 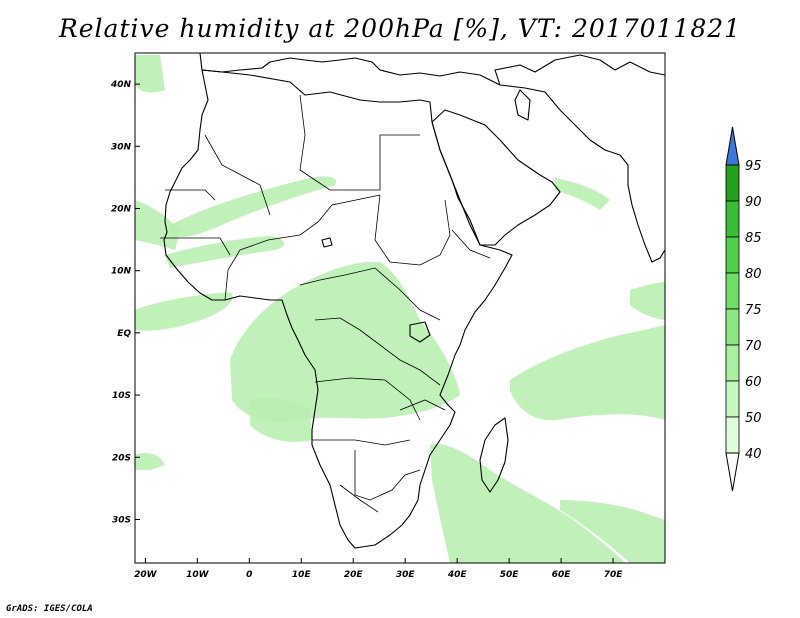 I want to click on colorbar-over-triangle, so click(x=732, y=146).